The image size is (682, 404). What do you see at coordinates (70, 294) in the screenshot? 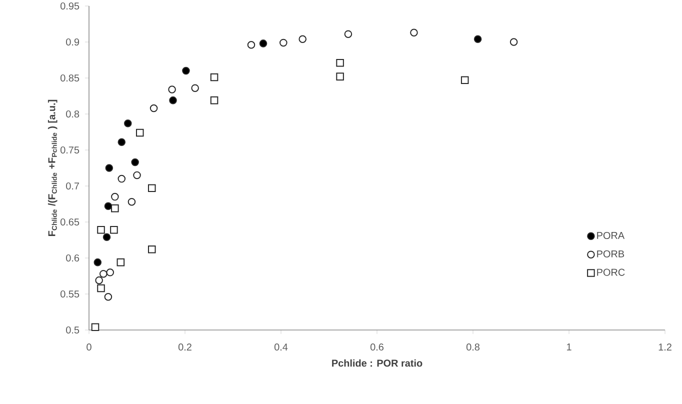
I see `y-tick-label: 0.55` at bounding box center [70, 294].